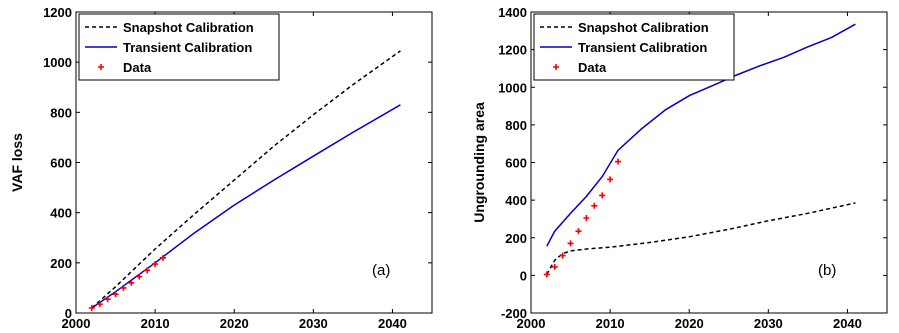 The width and height of the screenshot is (899, 333). I want to click on panel-label: (a), so click(381, 270).